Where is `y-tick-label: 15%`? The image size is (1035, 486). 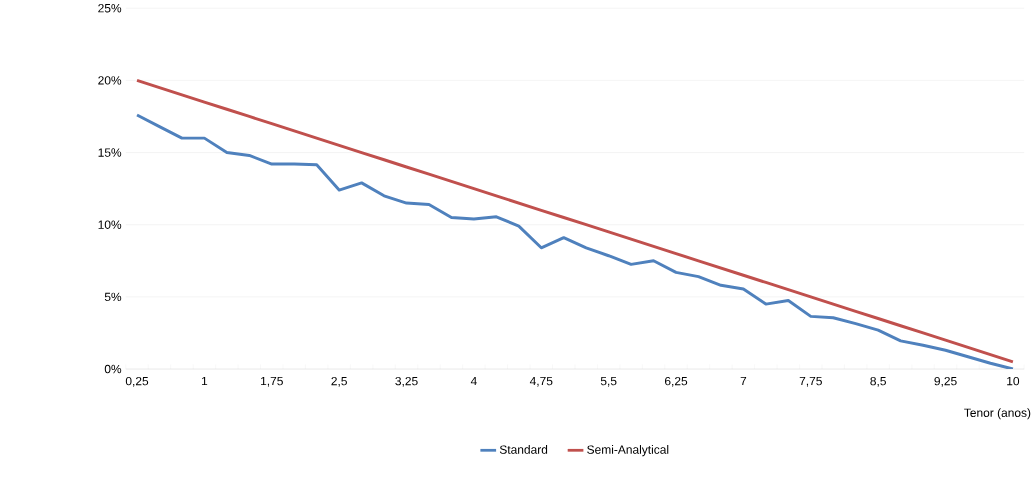 y-tick-label: 15% is located at coordinates (110, 152).